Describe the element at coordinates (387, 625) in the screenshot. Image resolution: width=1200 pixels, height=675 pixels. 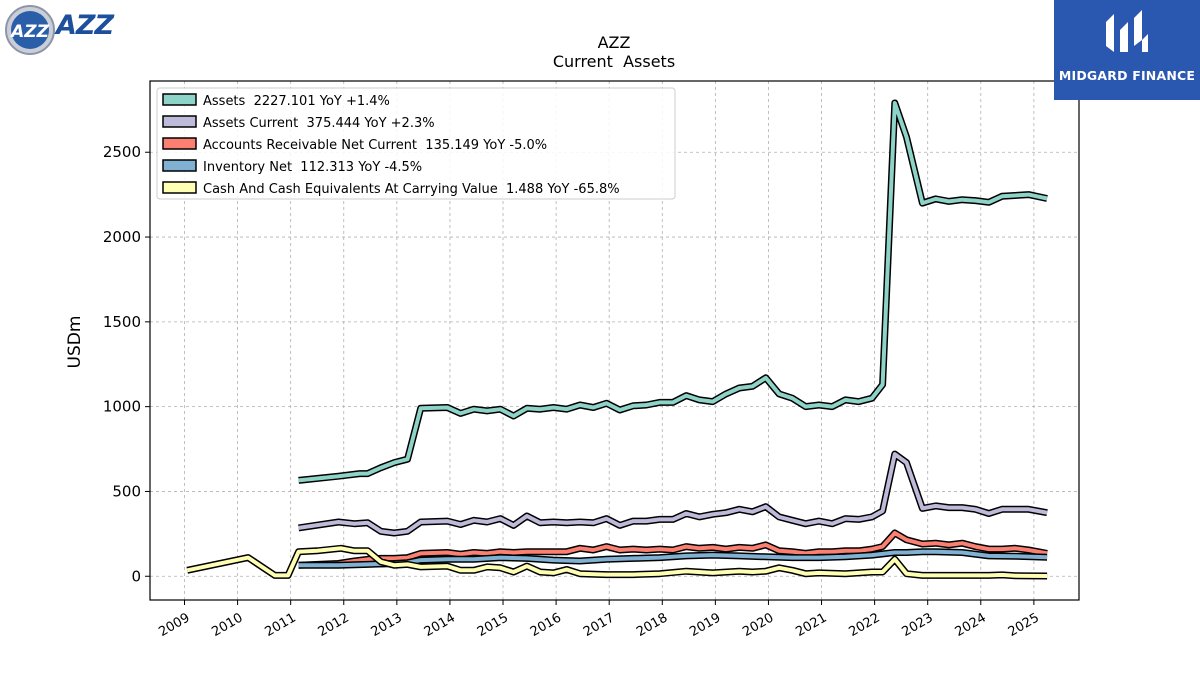
I see `x-tick-label: 2013` at that location.